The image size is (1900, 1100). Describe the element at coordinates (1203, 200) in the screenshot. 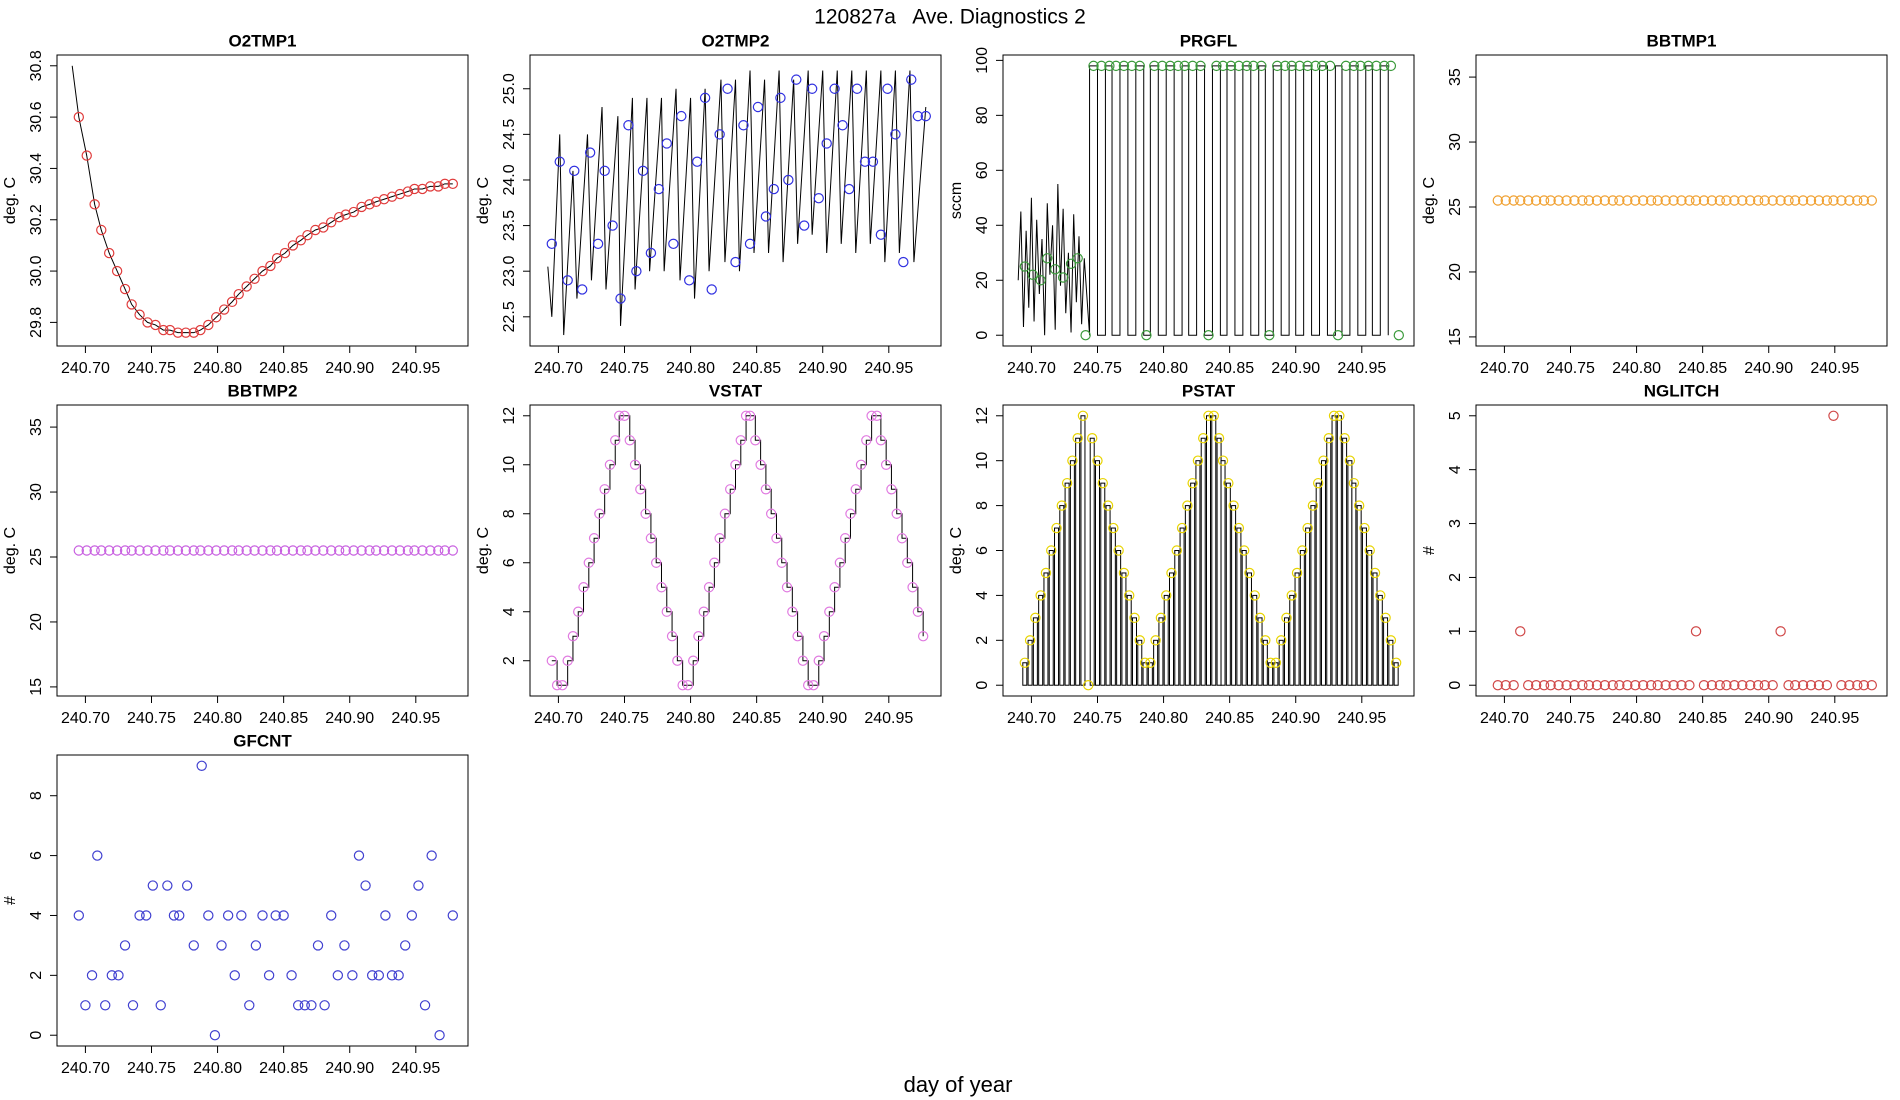

I see `line` at that location.